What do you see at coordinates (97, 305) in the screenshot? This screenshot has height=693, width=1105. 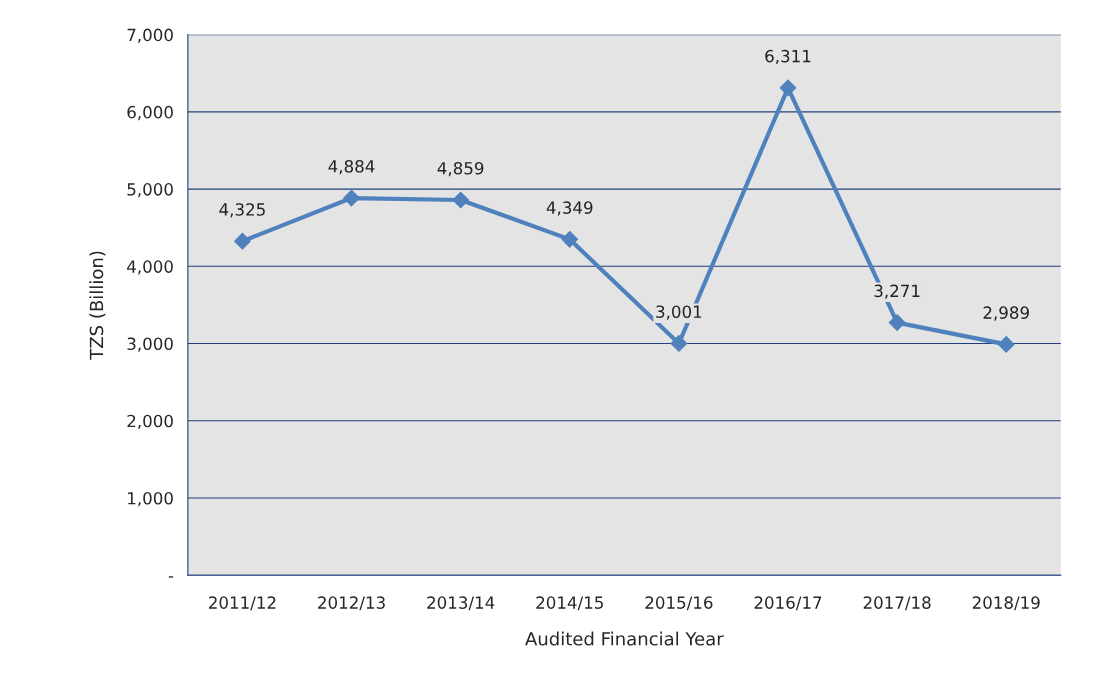 I see `y-axis-title: TZS (Billion)` at bounding box center [97, 305].